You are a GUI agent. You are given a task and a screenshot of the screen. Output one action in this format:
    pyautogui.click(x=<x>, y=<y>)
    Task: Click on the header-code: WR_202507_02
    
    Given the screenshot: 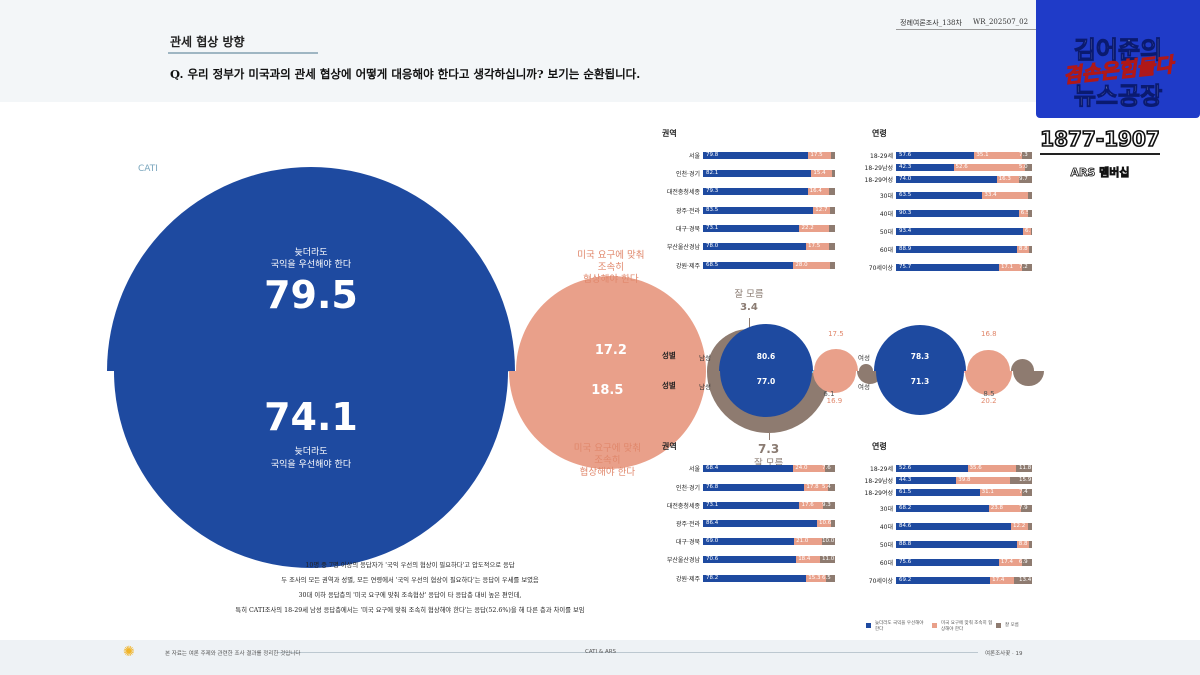 What is the action you would take?
    pyautogui.click(x=1001, y=22)
    